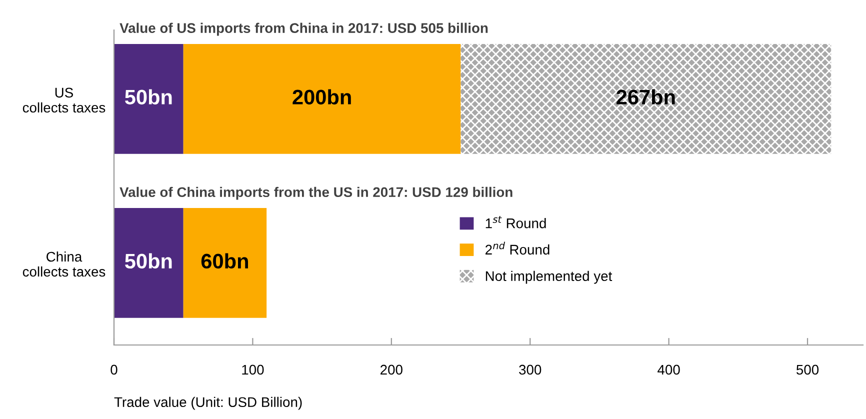 The height and width of the screenshot is (419, 866). What do you see at coordinates (549, 277) in the screenshot?
I see `legend-label: Not implemented yet` at bounding box center [549, 277].